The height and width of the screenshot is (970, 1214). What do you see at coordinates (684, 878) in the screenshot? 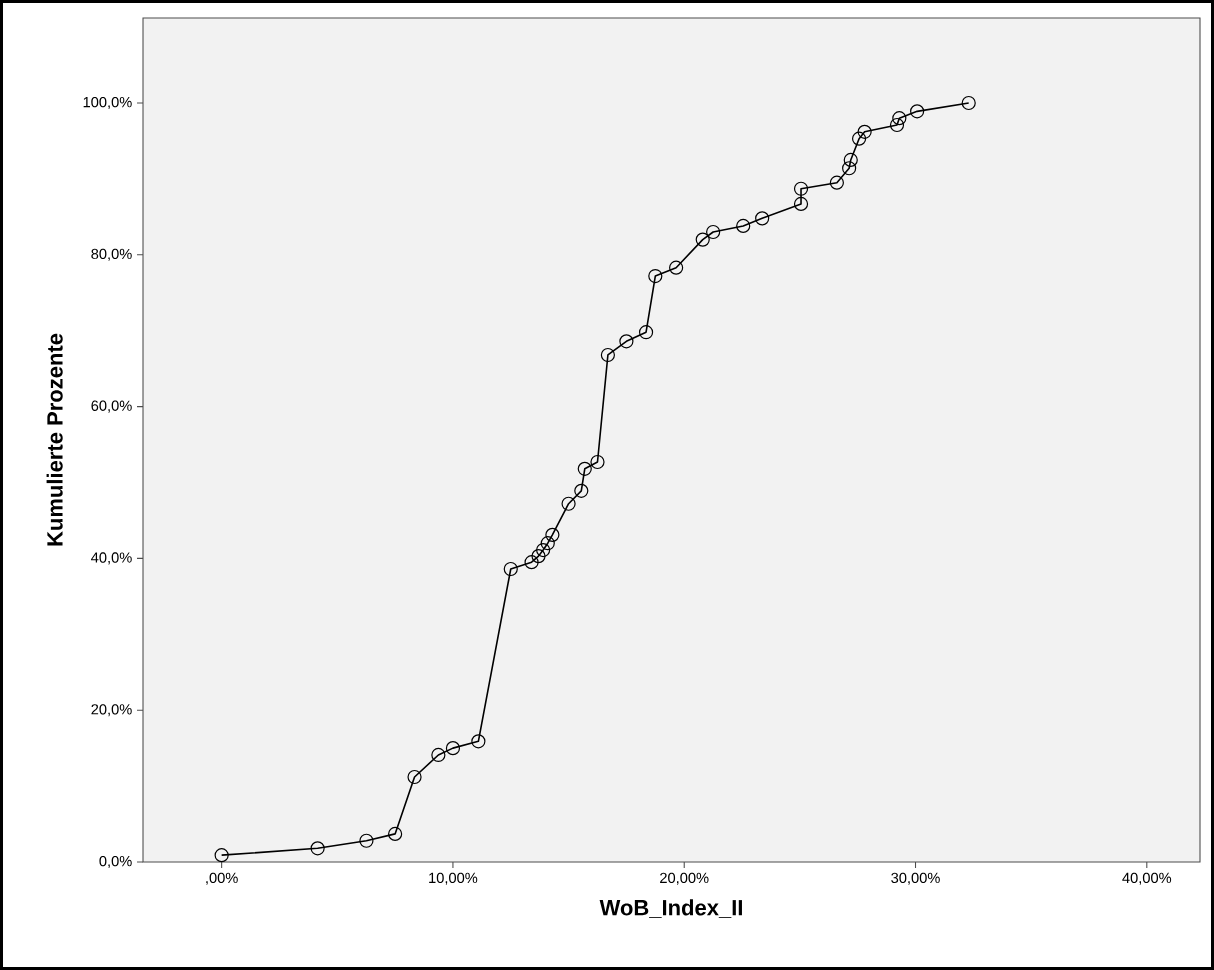
I see `x-tick-label: 20,00%` at bounding box center [684, 878].